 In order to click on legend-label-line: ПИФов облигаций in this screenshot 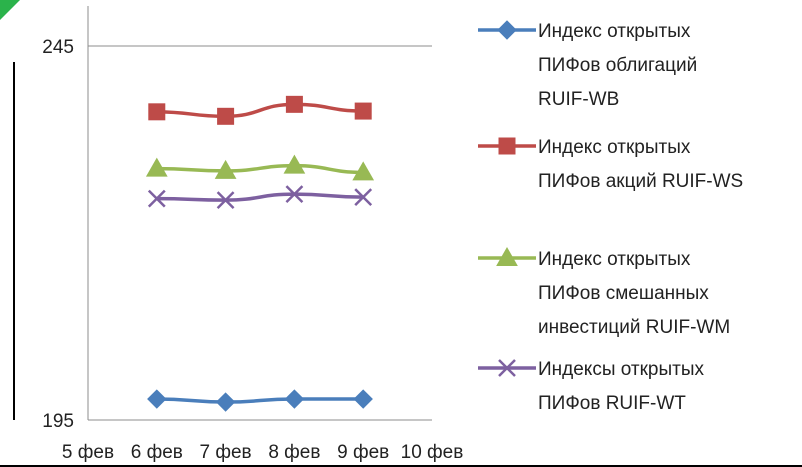, I will do `click(617, 65)`.